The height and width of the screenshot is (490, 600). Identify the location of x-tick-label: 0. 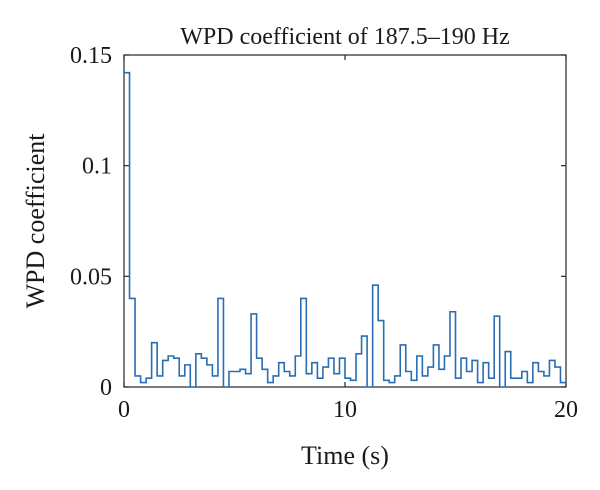
(124, 410).